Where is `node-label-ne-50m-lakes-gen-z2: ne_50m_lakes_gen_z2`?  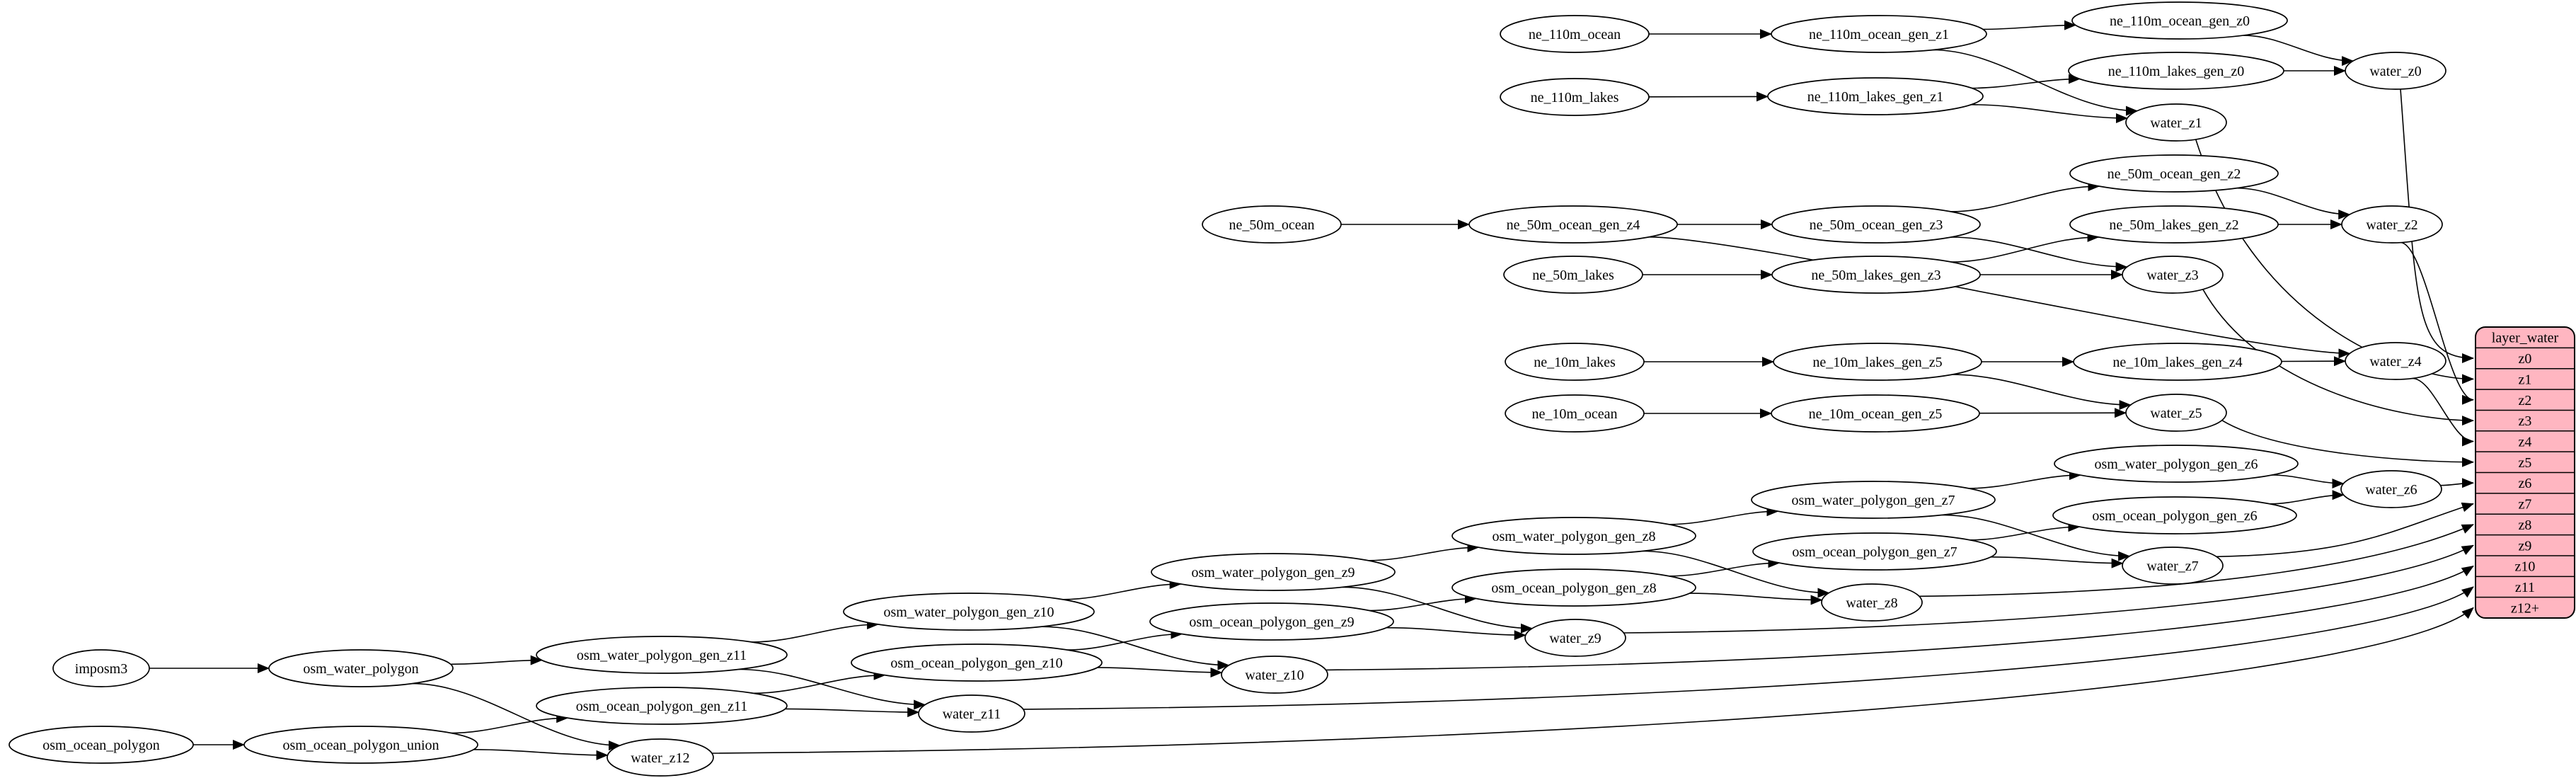 node-label-ne-50m-lakes-gen-z2: ne_50m_lakes_gen_z2 is located at coordinates (2173, 225).